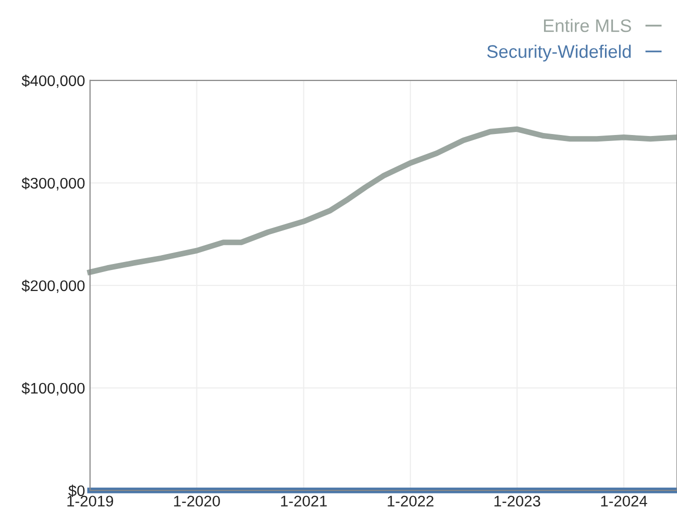 Image resolution: width=677 pixels, height=519 pixels. Describe the element at coordinates (411, 501) in the screenshot. I see `x-tick-label: 1-2022` at that location.